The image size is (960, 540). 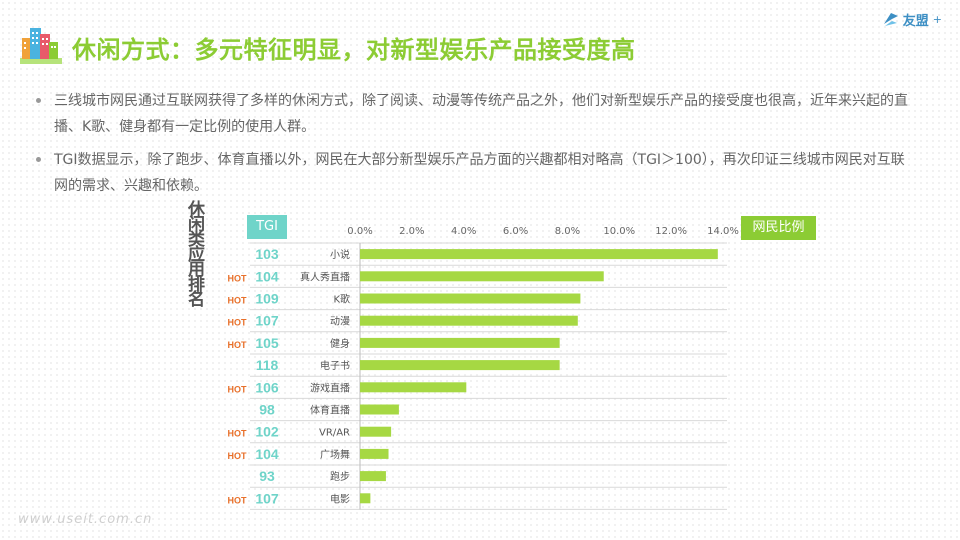 I want to click on ratio-column-header: 网民比例, so click(x=778, y=228).